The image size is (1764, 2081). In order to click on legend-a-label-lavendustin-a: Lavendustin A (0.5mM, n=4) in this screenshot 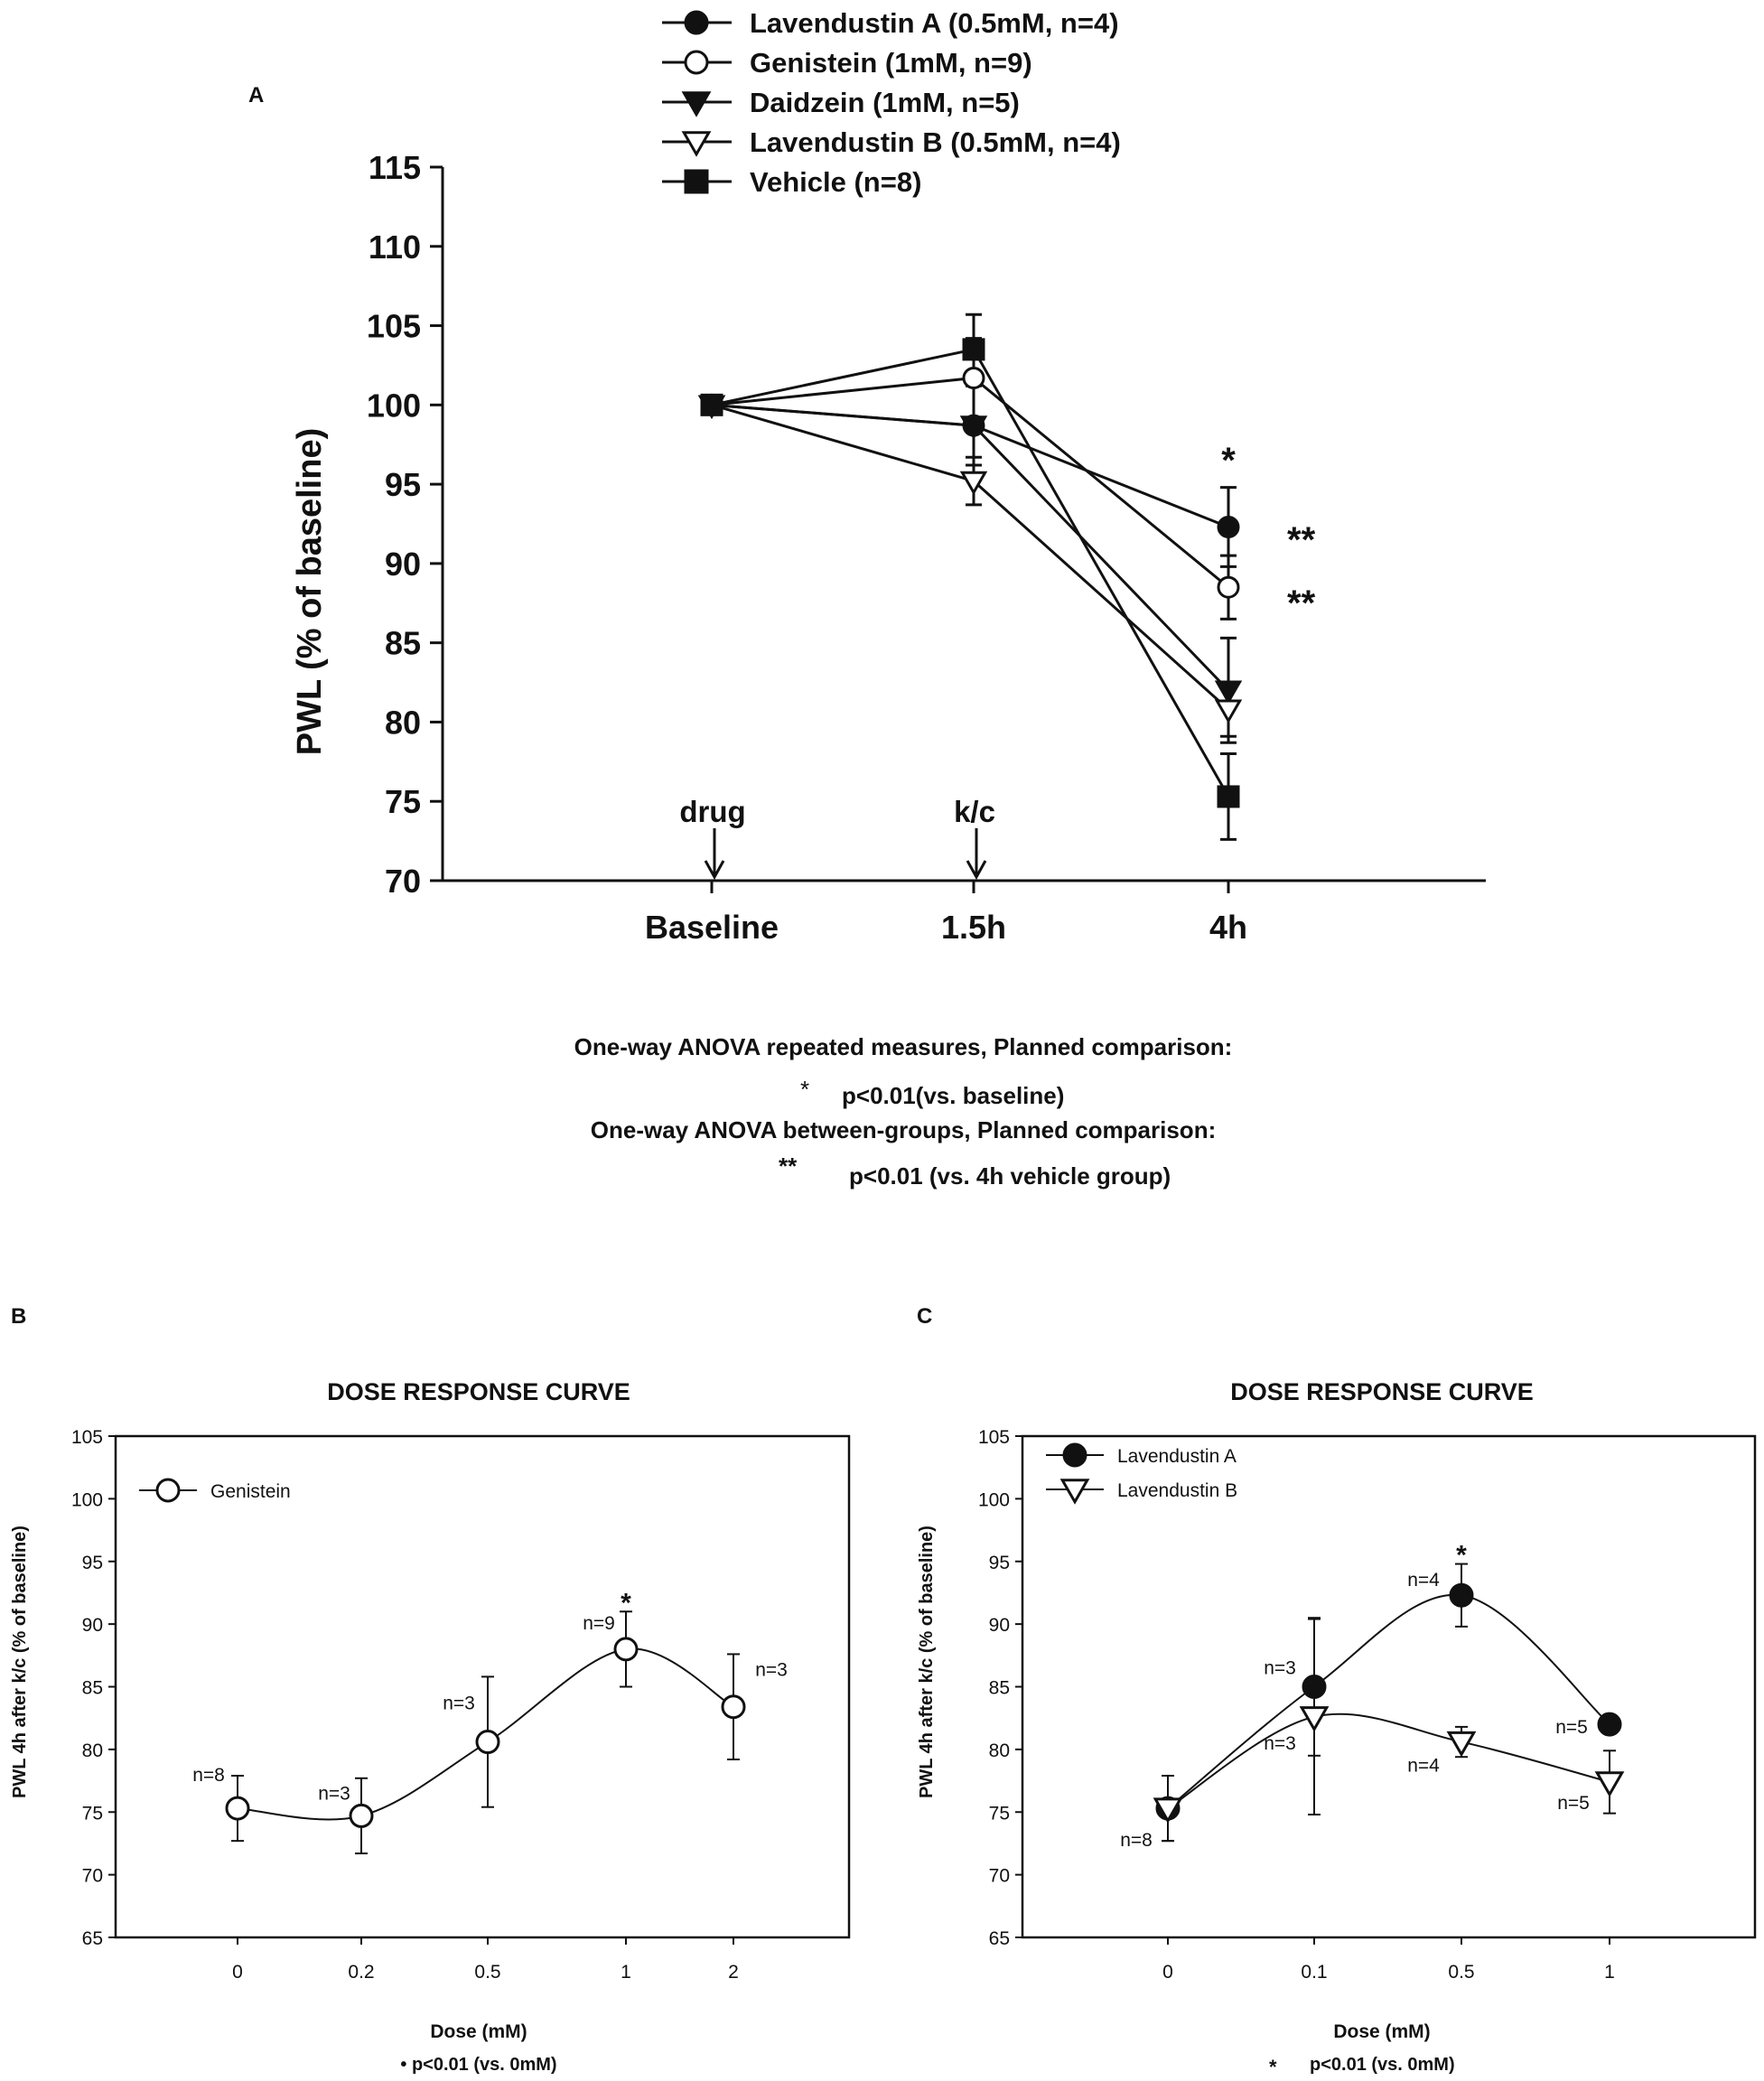, I will do `click(934, 23)`.